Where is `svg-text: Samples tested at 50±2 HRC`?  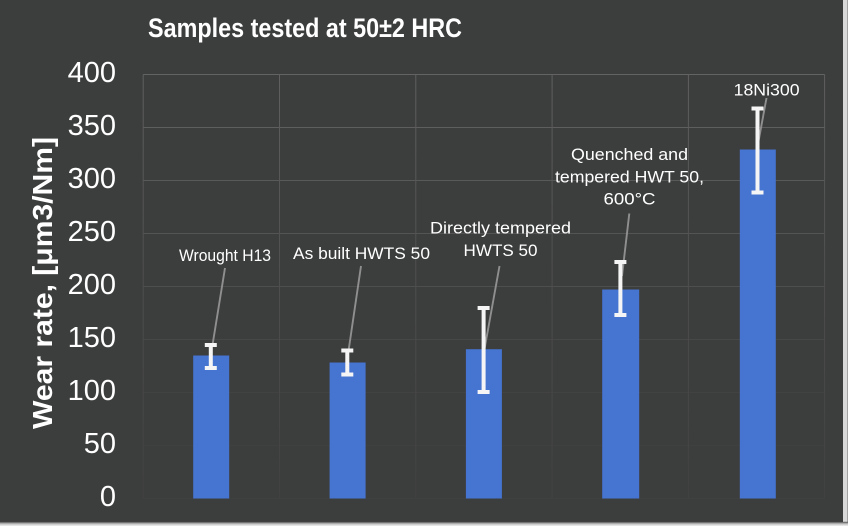
svg-text: Samples tested at 50±2 HRC is located at coordinates (305, 28).